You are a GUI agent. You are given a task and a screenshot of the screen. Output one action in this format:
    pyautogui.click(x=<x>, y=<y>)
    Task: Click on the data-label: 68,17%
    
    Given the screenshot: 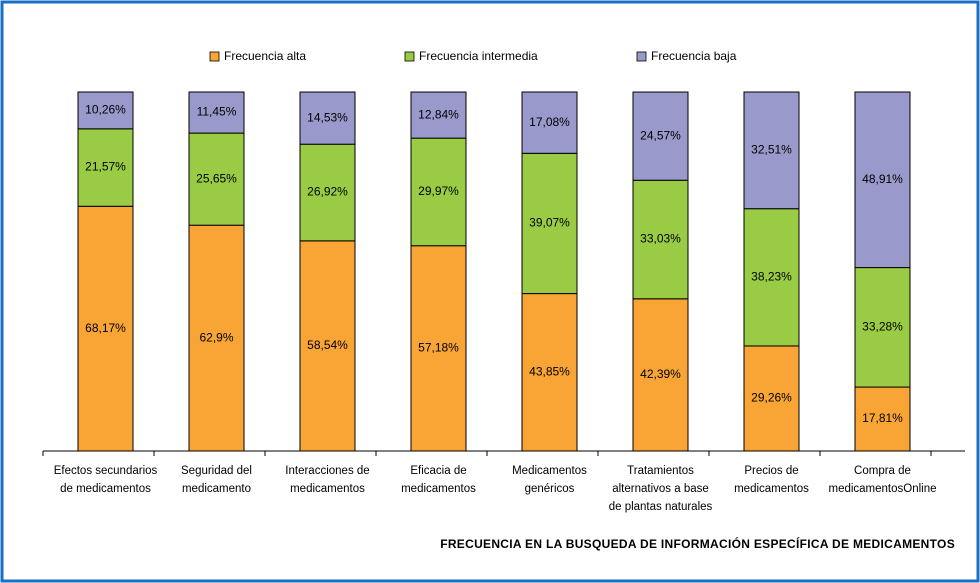 What is the action you would take?
    pyautogui.click(x=105, y=328)
    